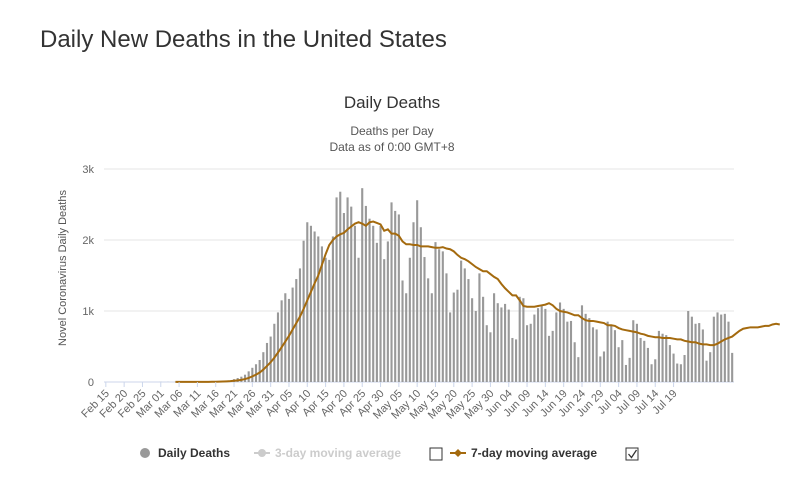 The height and width of the screenshot is (477, 799). What do you see at coordinates (185, 453) in the screenshot?
I see `legend-item-daily-deaths: Daily Deaths` at bounding box center [185, 453].